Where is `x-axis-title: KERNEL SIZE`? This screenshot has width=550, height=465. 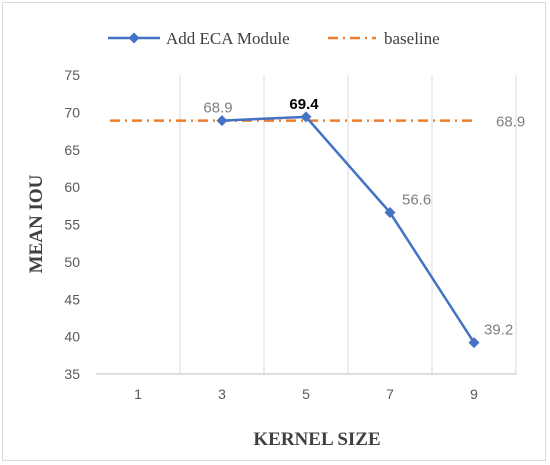
x-axis-title: KERNEL SIZE is located at coordinates (316, 439).